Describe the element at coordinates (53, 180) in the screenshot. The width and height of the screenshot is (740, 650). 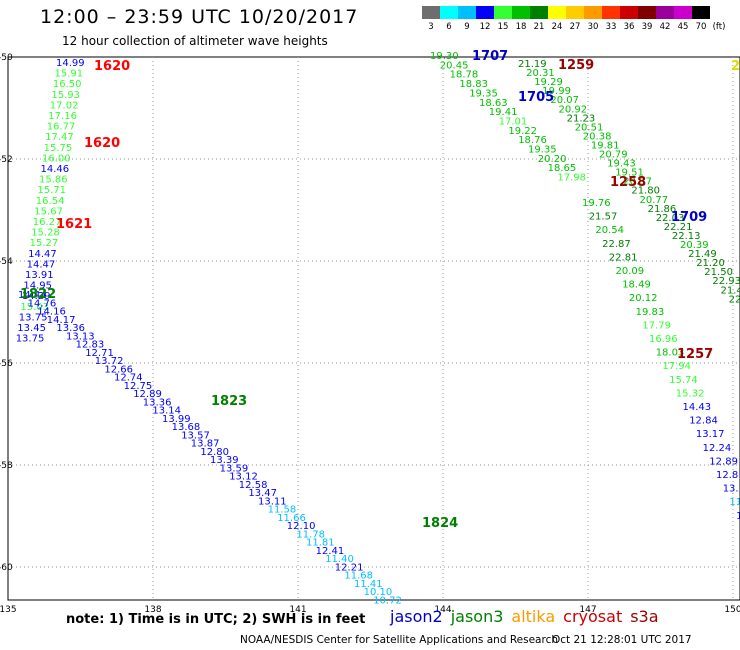
I see `wave-height-value: 15.86` at that location.